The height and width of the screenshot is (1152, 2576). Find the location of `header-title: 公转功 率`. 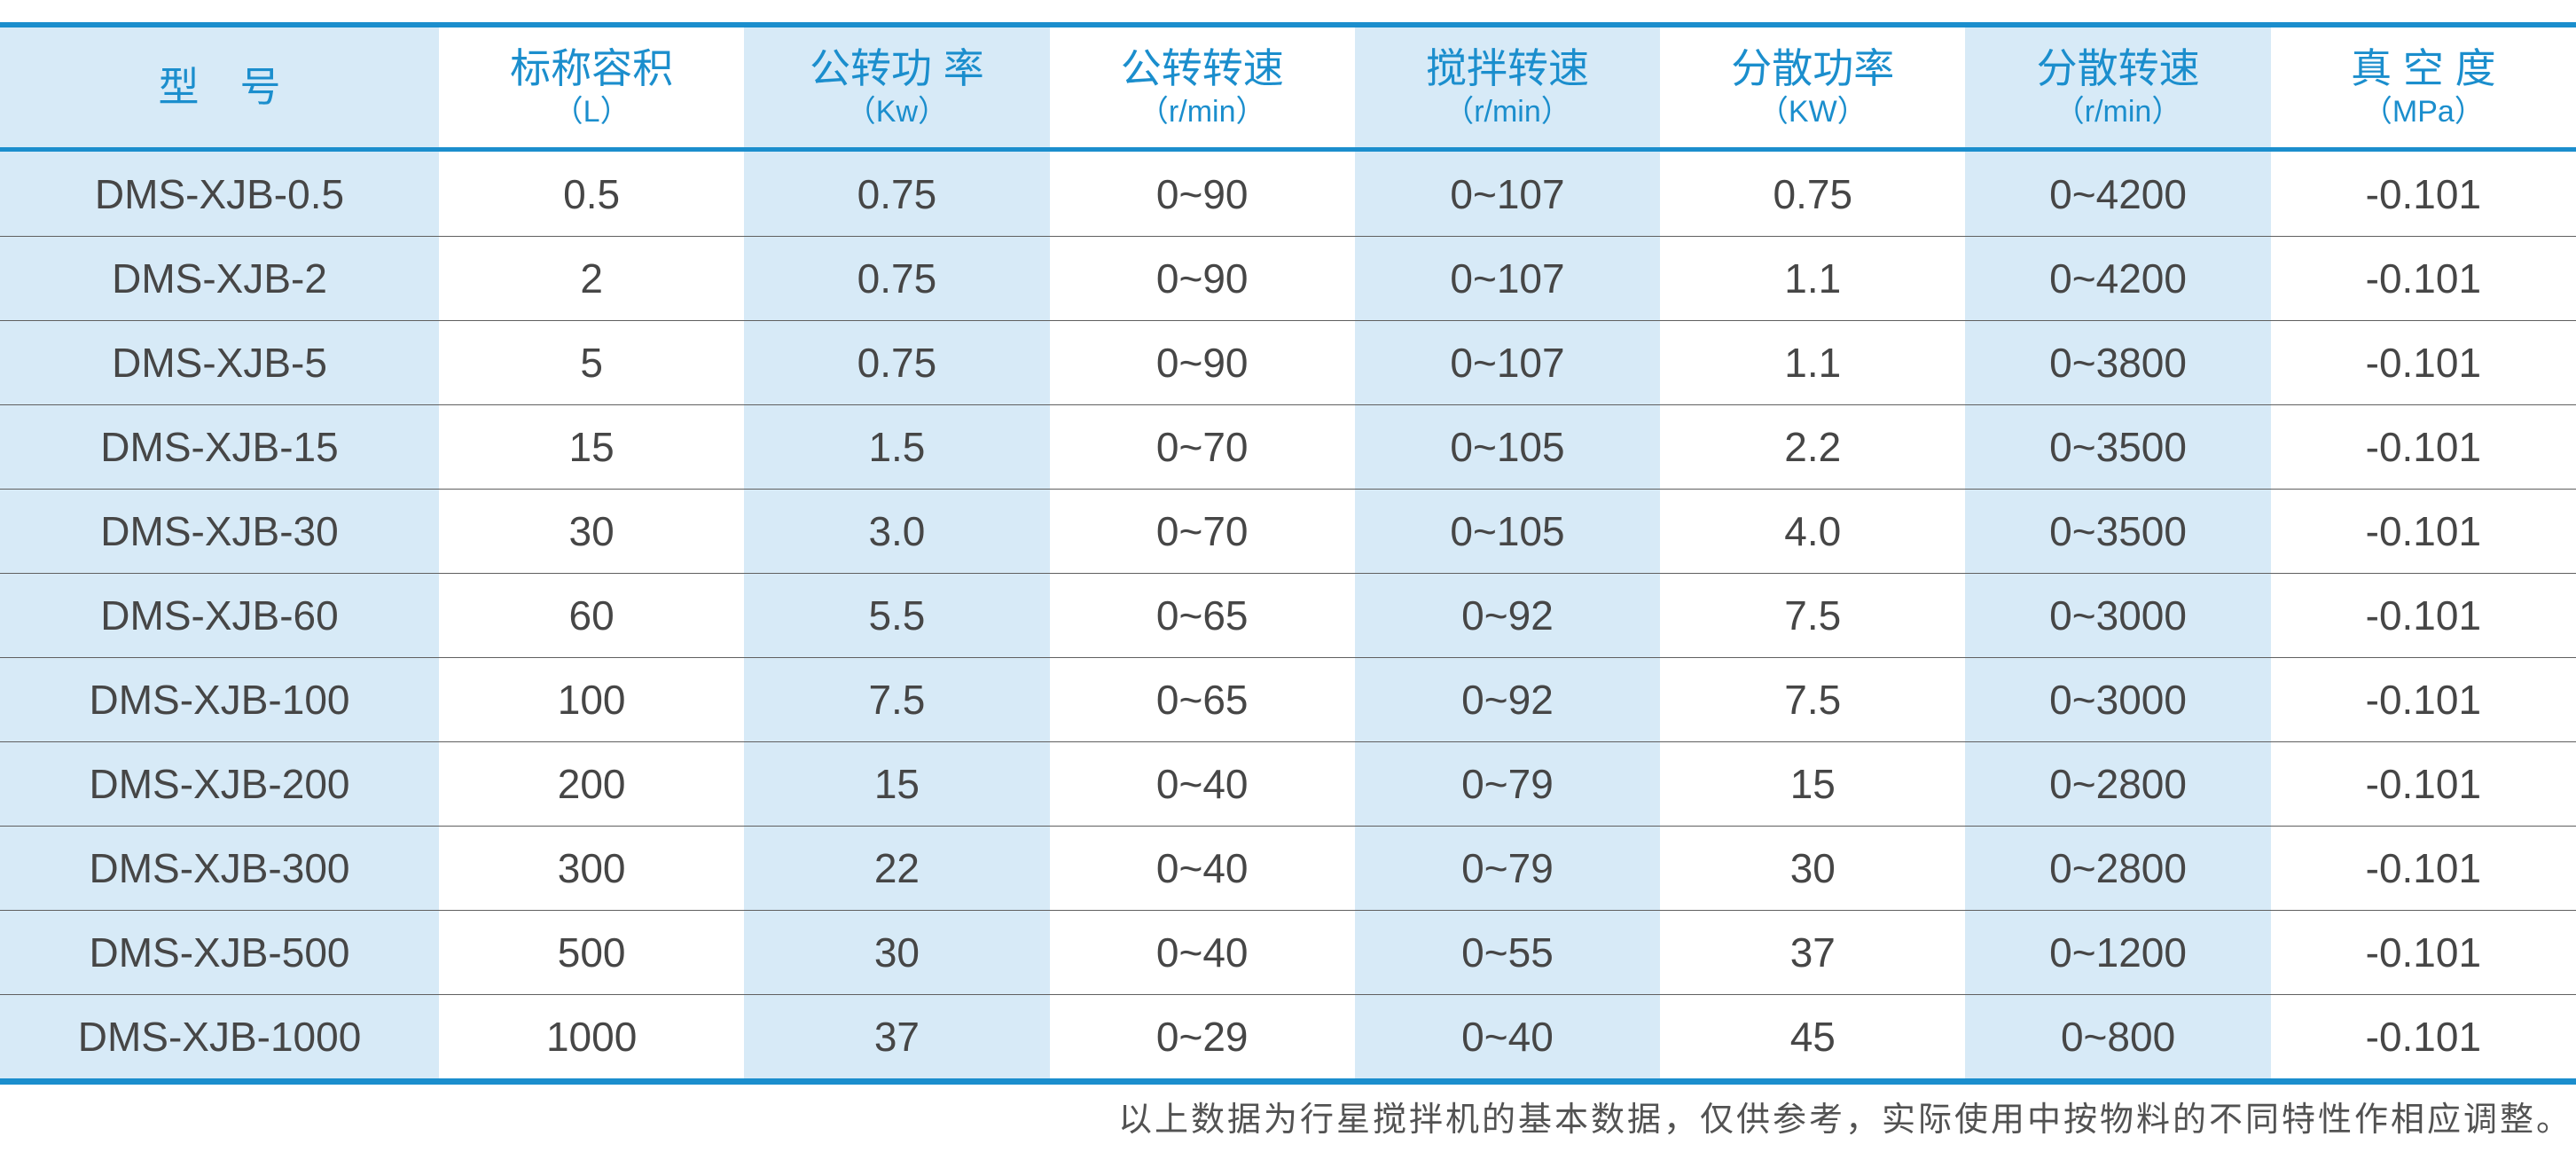

header-title: 公转功 率 is located at coordinates (897, 69).